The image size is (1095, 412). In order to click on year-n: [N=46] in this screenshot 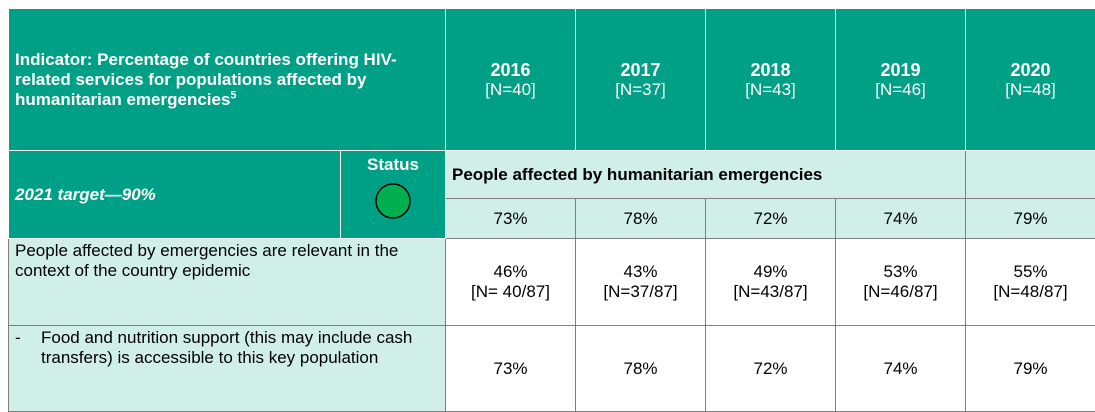, I will do `click(900, 90)`.